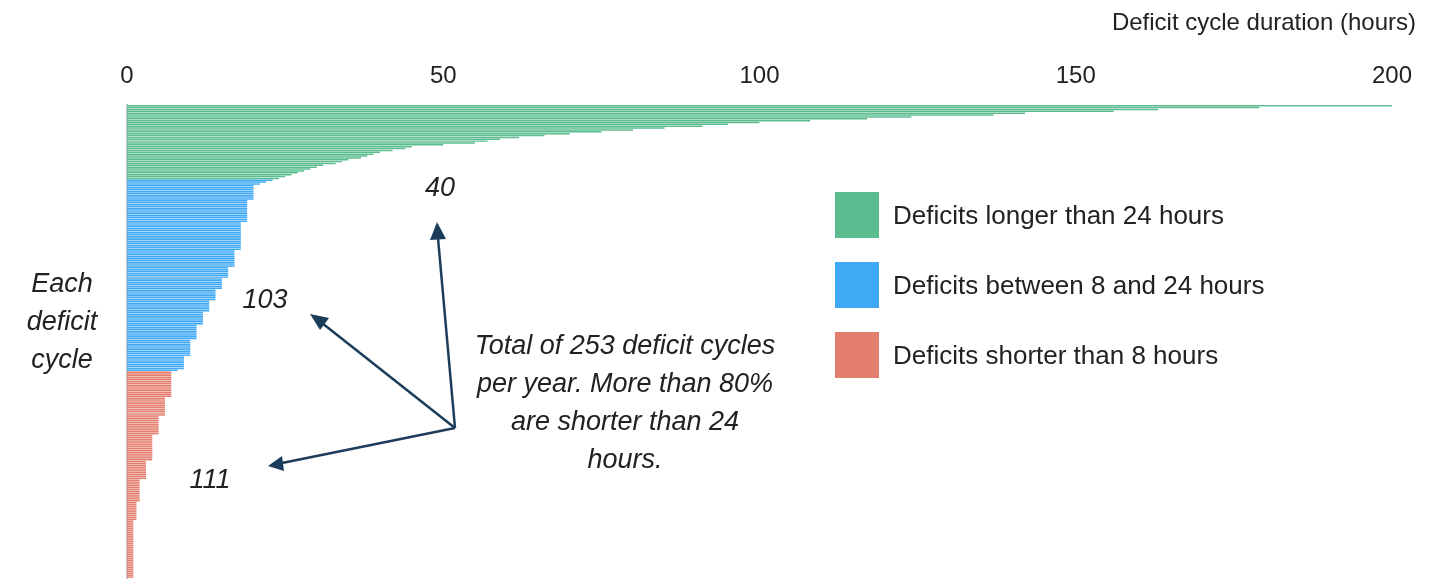  I want to click on annotation: Total of 253 deficit cycles per year. More than 80% are shorter than 24 hours., so click(625, 402).